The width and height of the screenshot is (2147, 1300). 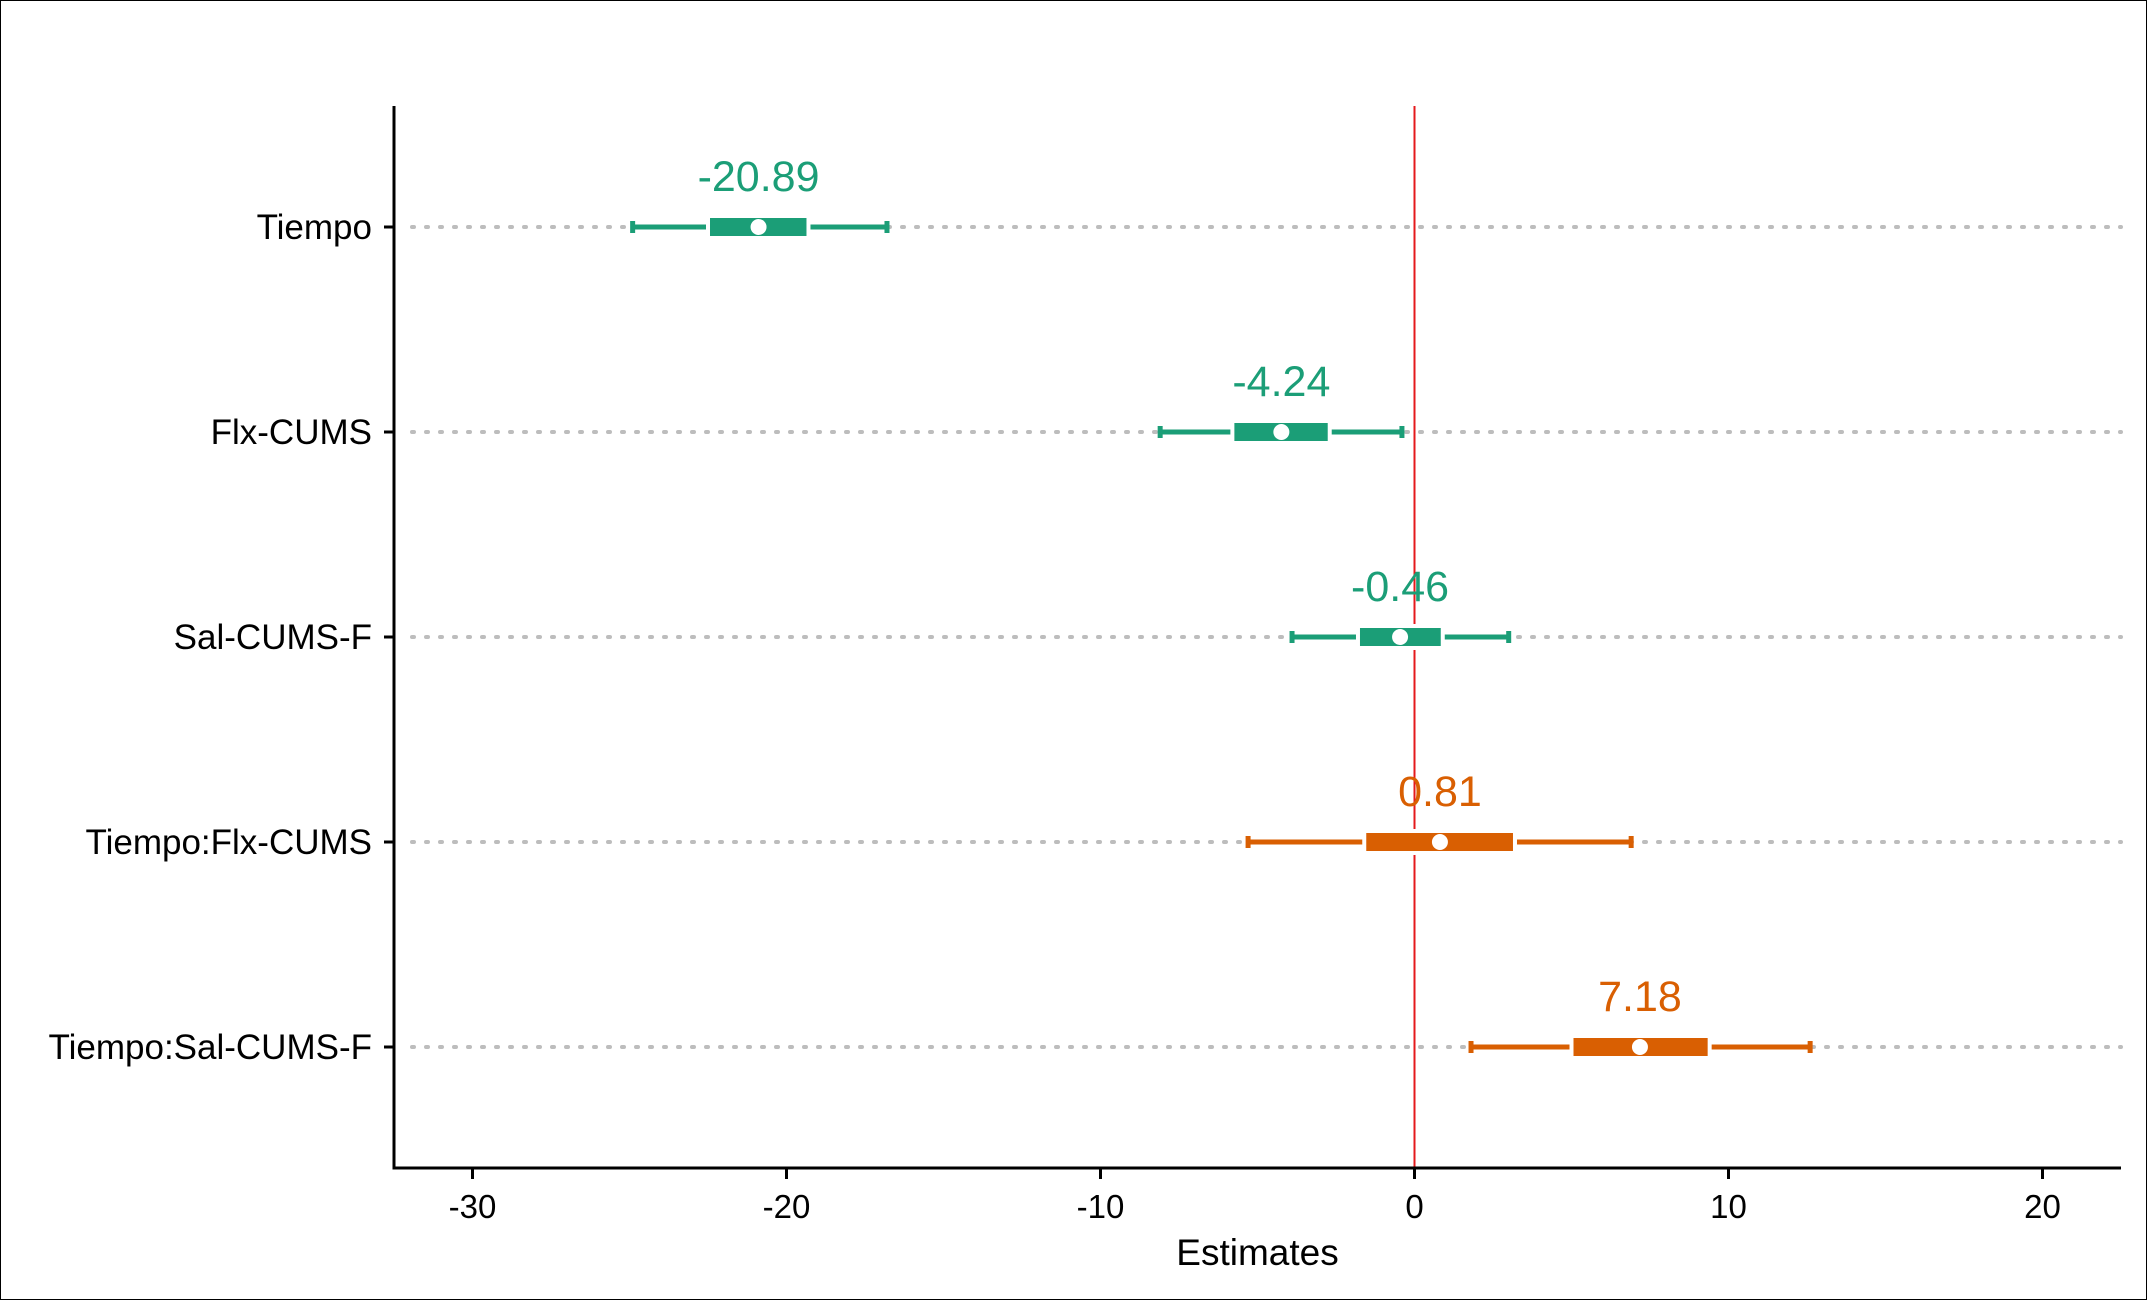 What do you see at coordinates (314, 227) in the screenshot?
I see `term-label-1: Tiempo` at bounding box center [314, 227].